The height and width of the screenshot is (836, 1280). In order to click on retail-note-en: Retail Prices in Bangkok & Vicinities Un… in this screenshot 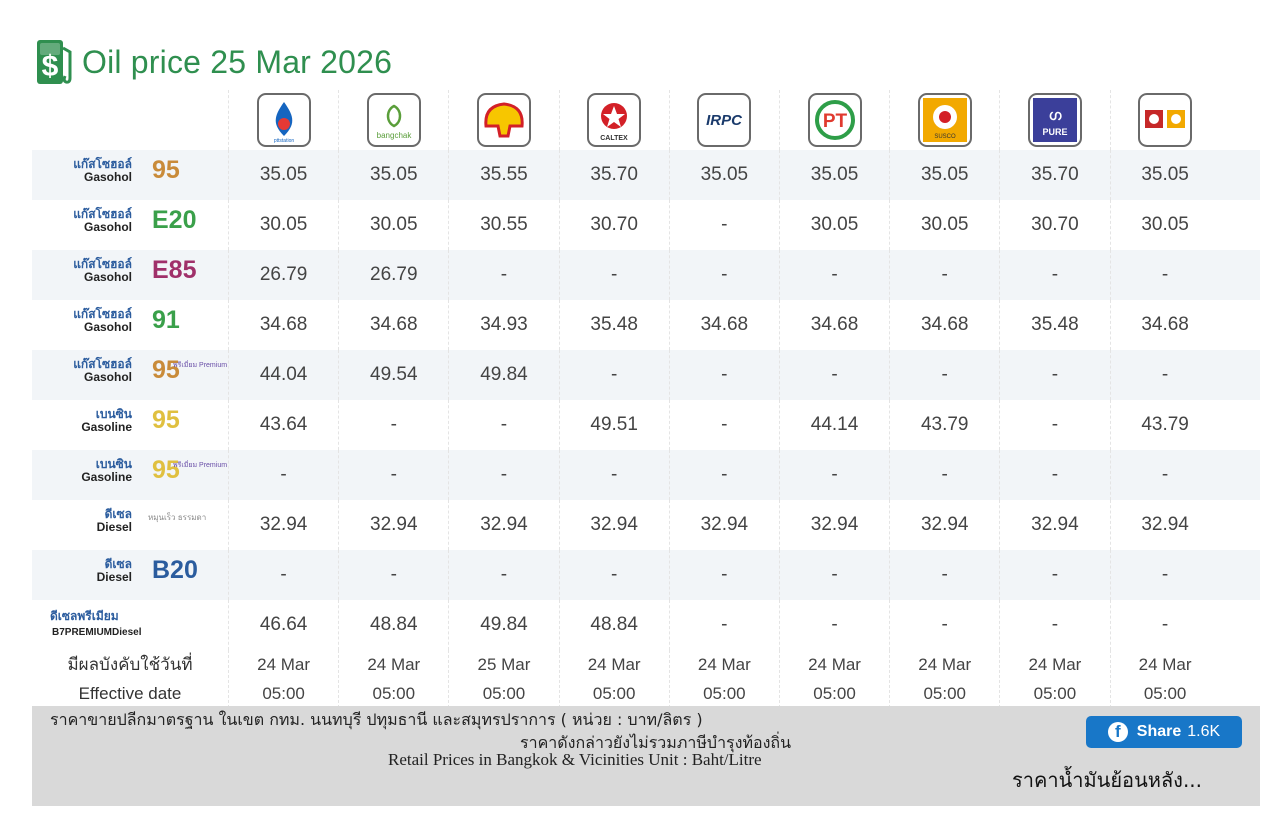, I will do `click(575, 759)`.